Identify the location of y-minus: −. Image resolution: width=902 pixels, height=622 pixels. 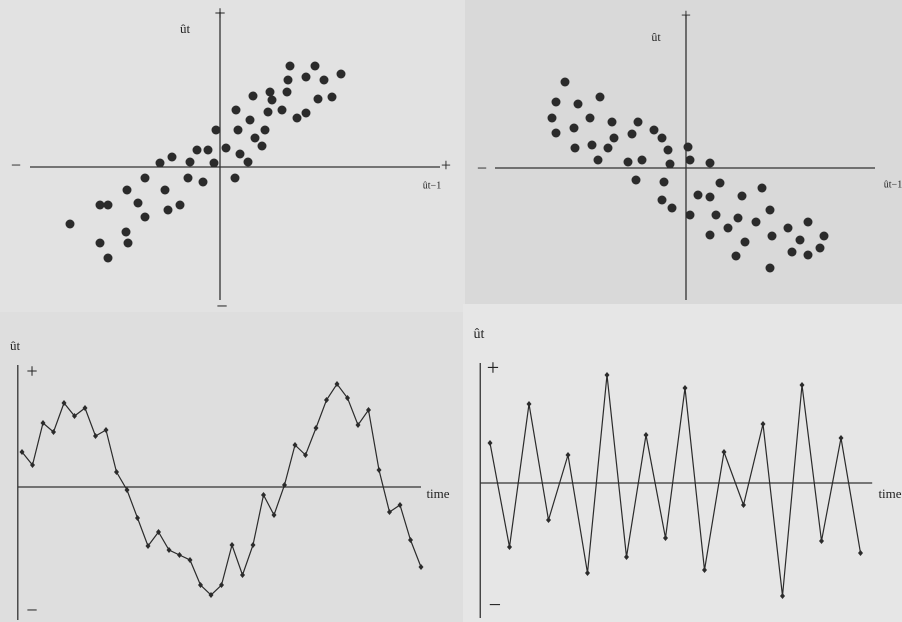
(495, 604).